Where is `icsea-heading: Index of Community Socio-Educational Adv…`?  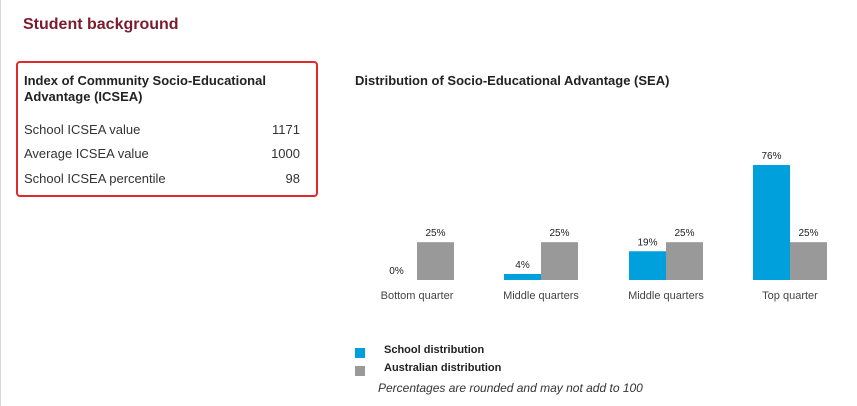 icsea-heading: Index of Community Socio-Educational Adv… is located at coordinates (145, 88).